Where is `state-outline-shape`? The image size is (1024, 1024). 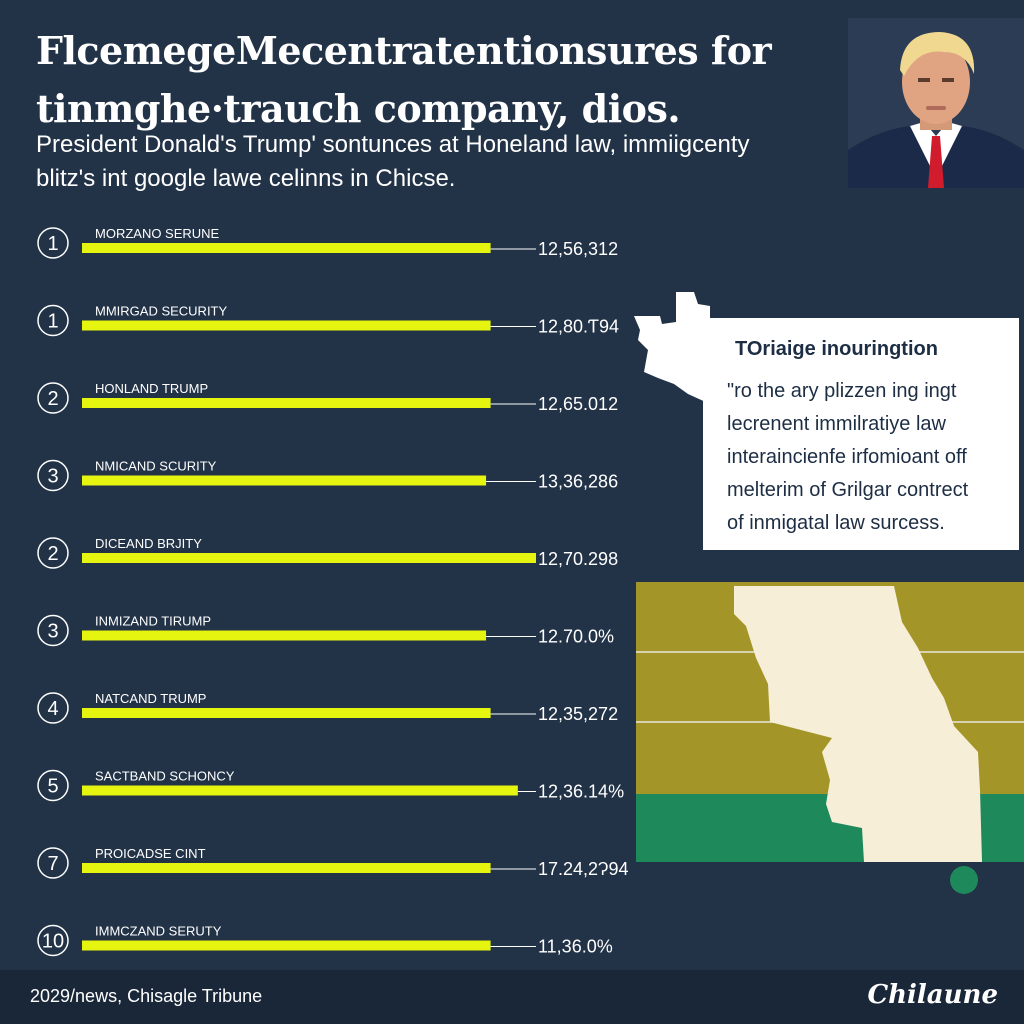
state-outline-shape is located at coordinates (672, 348).